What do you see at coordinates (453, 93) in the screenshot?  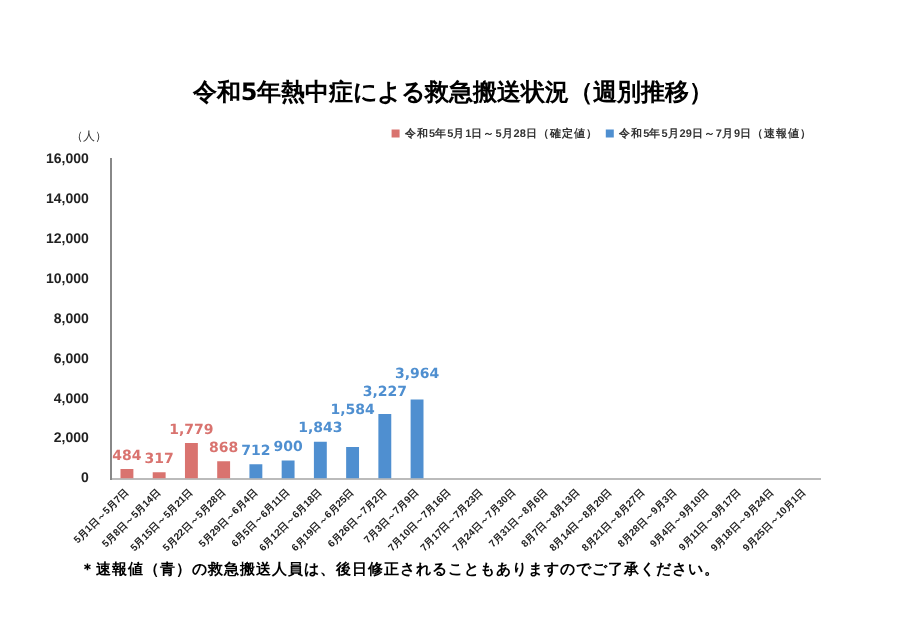 I see `chart-title: 令和5年熱中症による救急搬送状況（週別推移）` at bounding box center [453, 93].